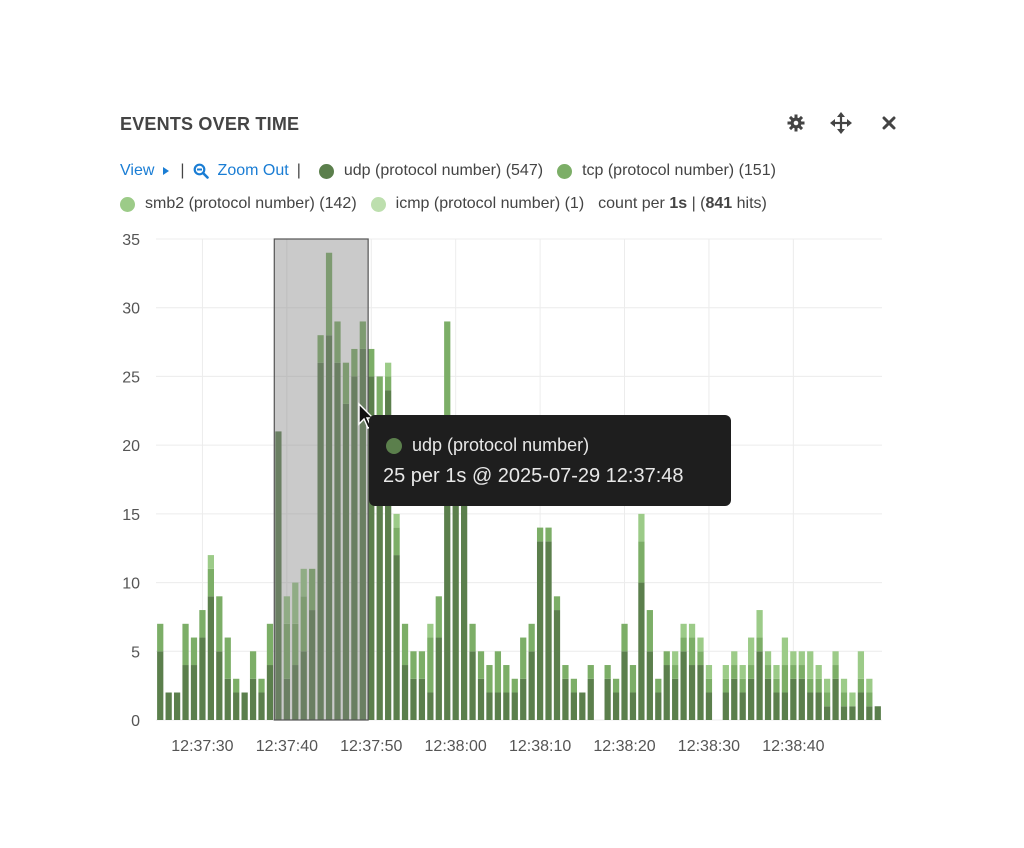  Describe the element at coordinates (430, 171) in the screenshot. I see `legend-item-udp: udp (protocol number) (547)` at that location.